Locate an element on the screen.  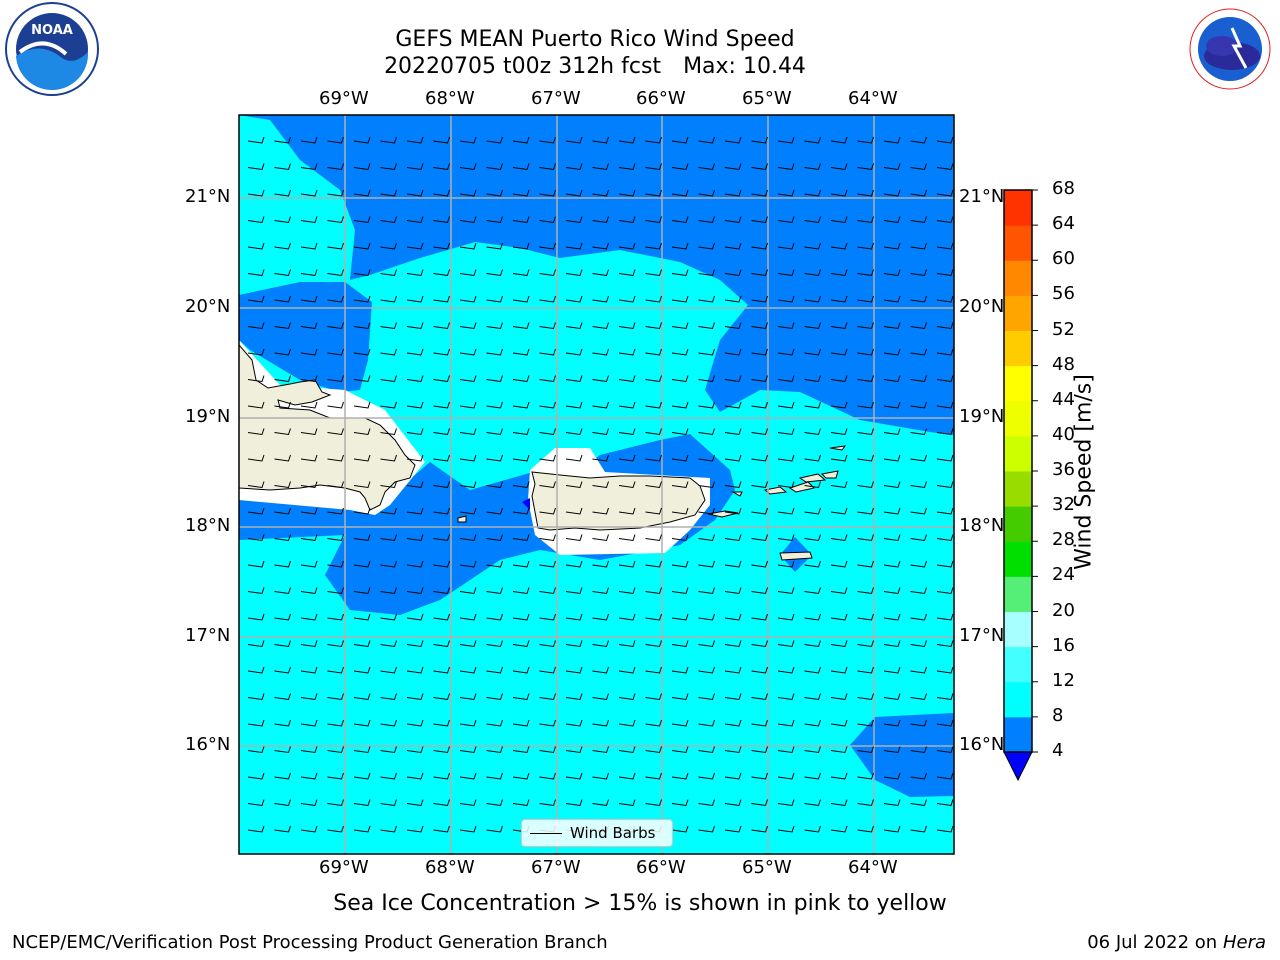
colorbar-tick-label: 8 is located at coordinates (1058, 715).